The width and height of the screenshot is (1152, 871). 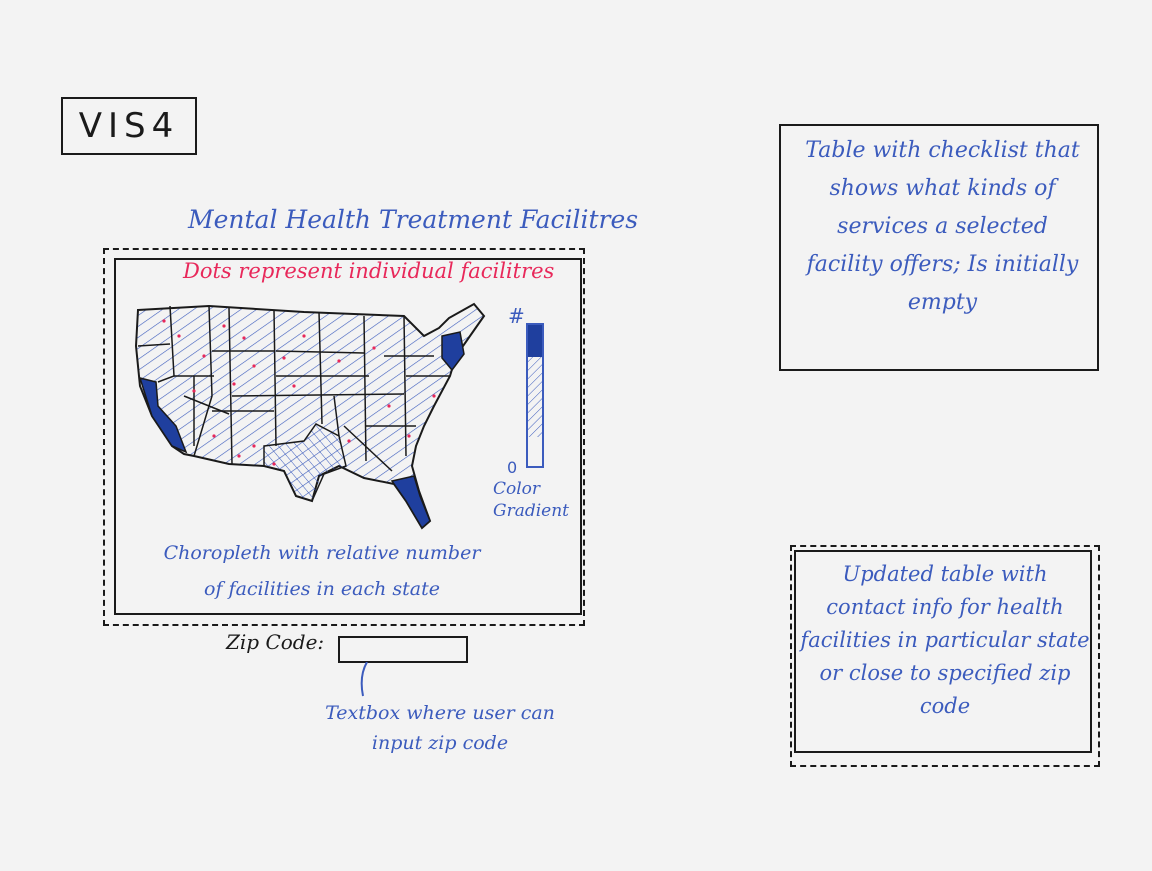 What do you see at coordinates (535, 395) in the screenshot?
I see `color-gradient-legend` at bounding box center [535, 395].